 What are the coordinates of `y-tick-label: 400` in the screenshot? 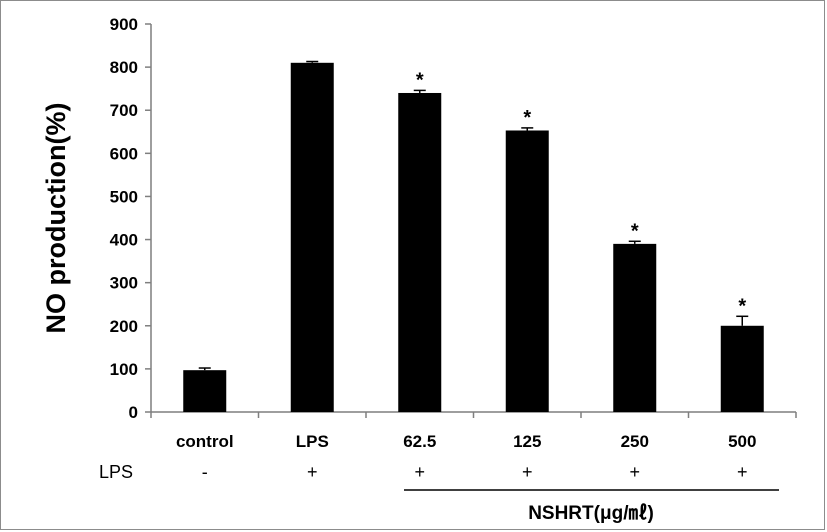 It's located at (124, 240).